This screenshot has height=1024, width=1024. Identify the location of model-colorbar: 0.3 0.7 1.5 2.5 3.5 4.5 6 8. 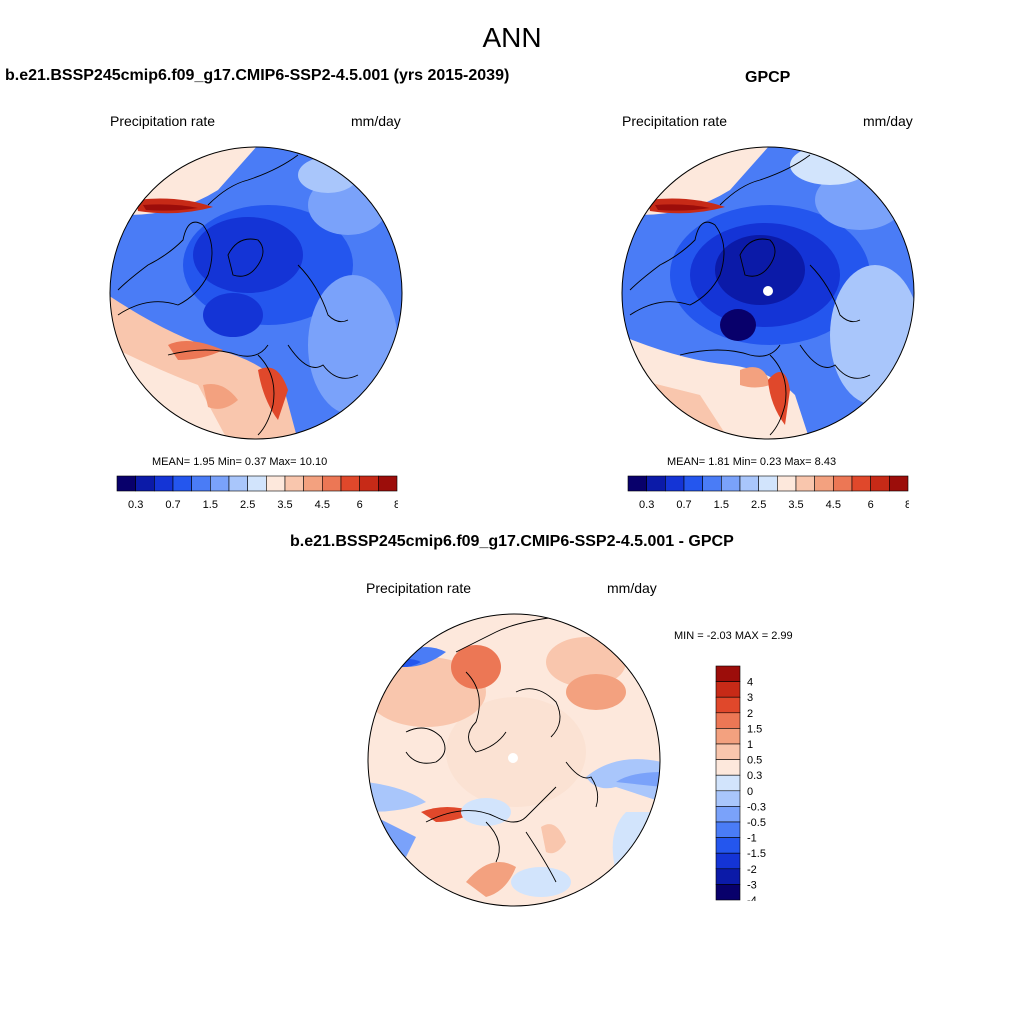
(257, 493).